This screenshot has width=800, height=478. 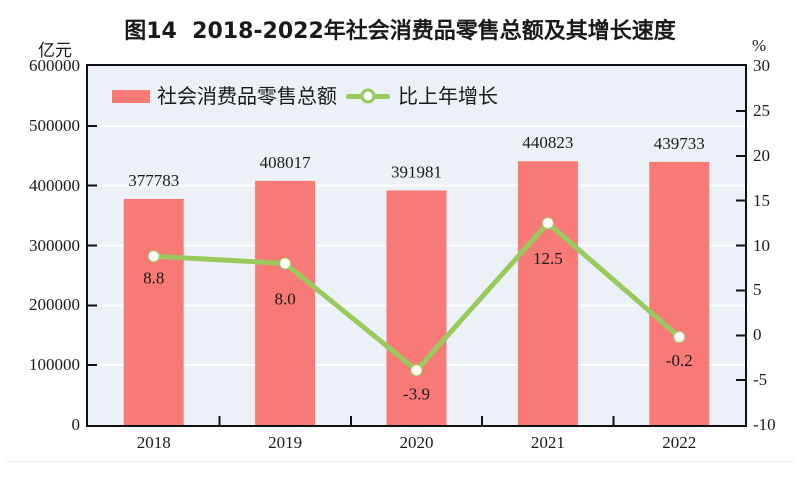 I want to click on bar-value-label-2018: 377783, so click(x=153, y=180).